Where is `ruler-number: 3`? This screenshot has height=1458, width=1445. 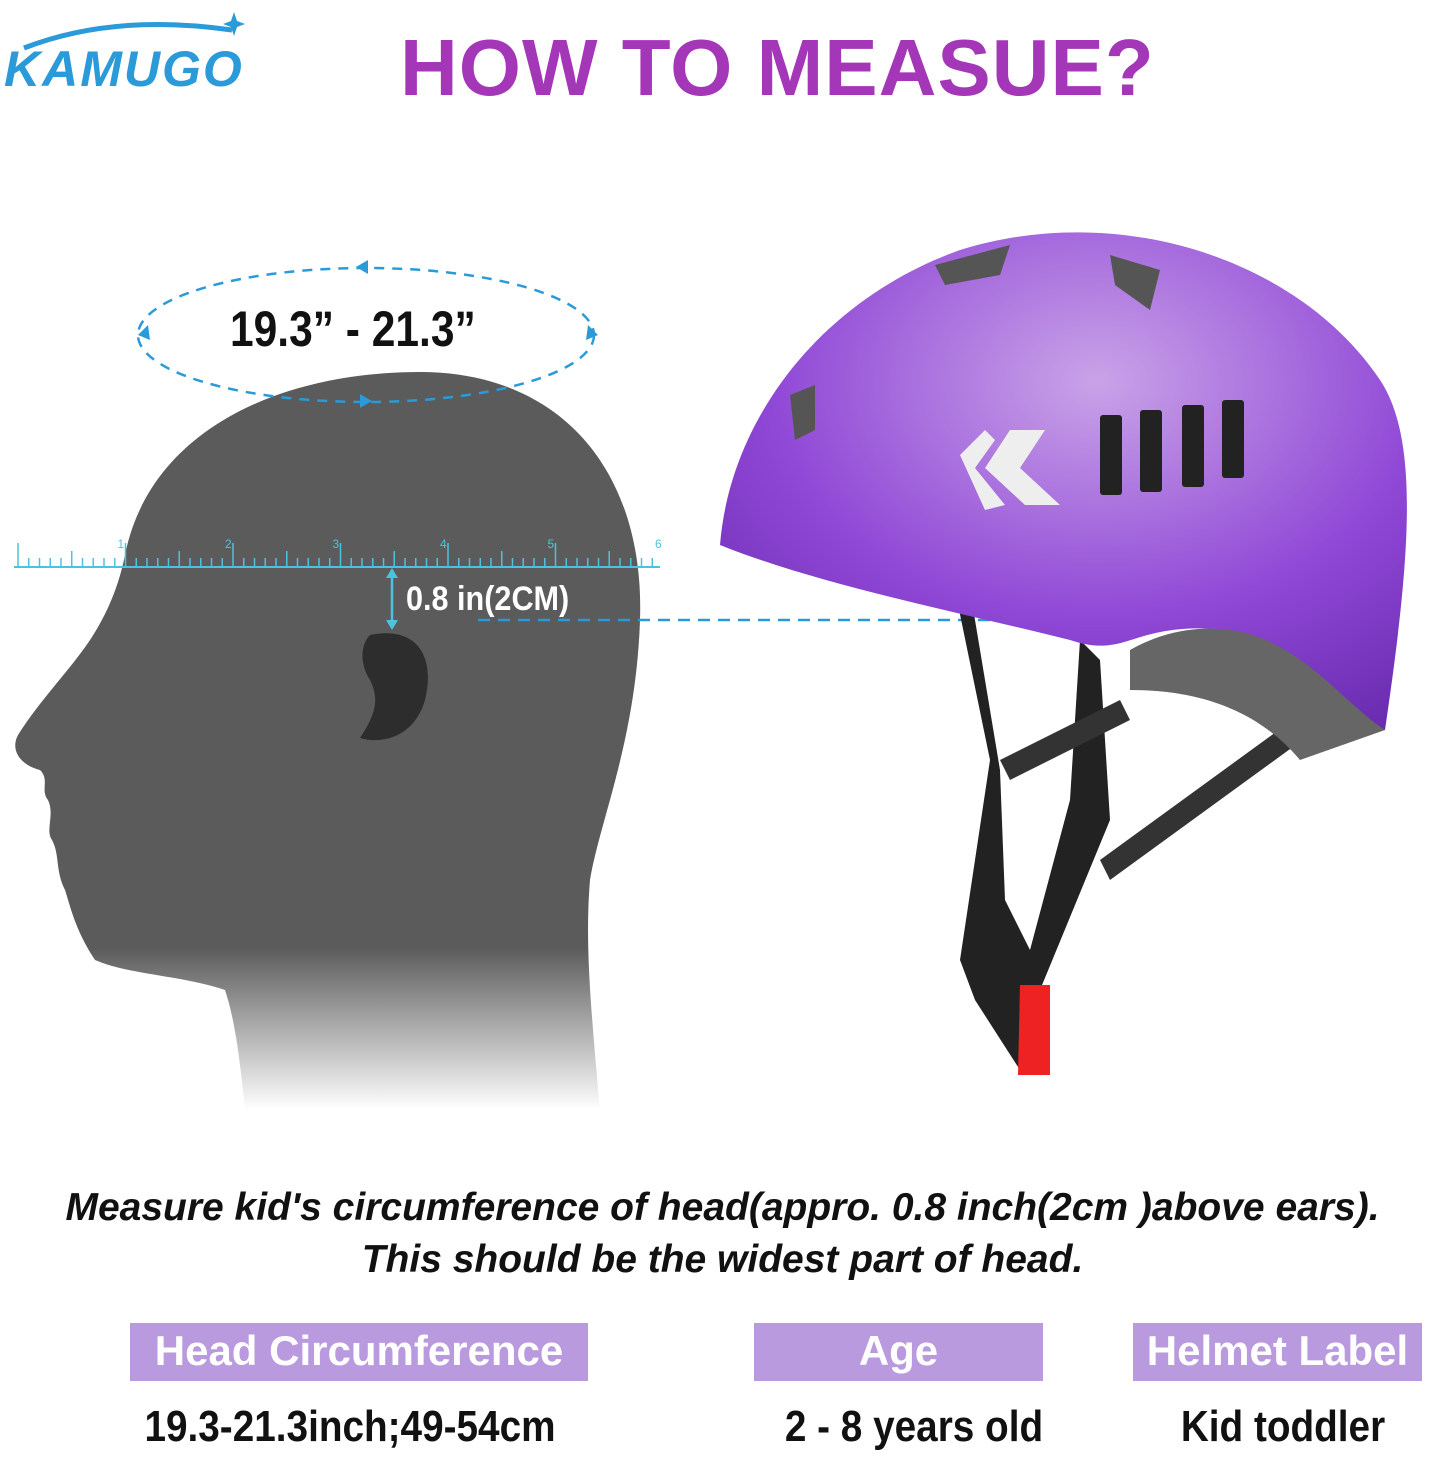
ruler-number: 3 is located at coordinates (336, 544).